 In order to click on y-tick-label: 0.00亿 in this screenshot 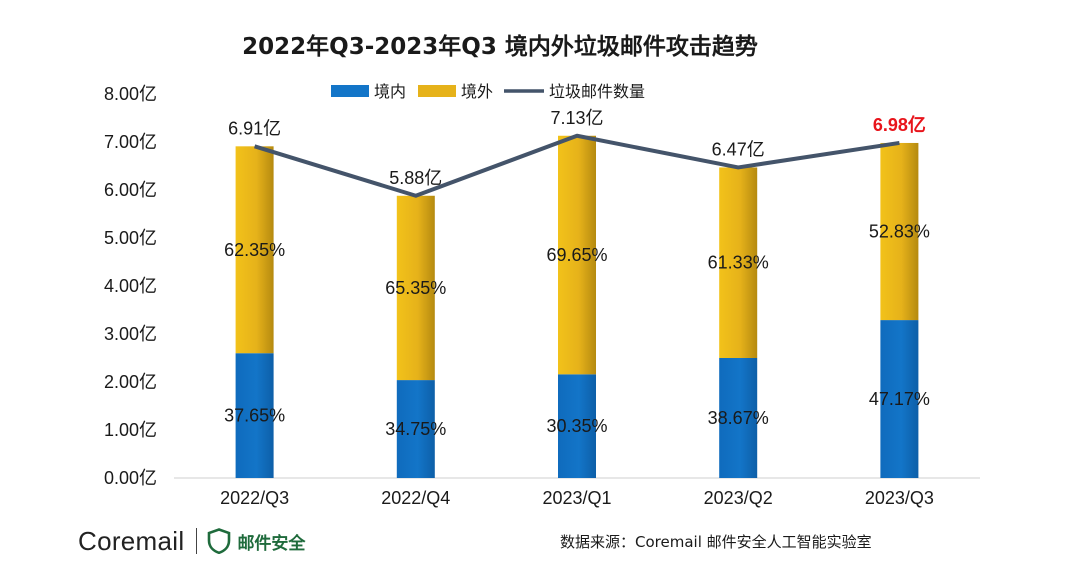, I will do `click(130, 478)`.